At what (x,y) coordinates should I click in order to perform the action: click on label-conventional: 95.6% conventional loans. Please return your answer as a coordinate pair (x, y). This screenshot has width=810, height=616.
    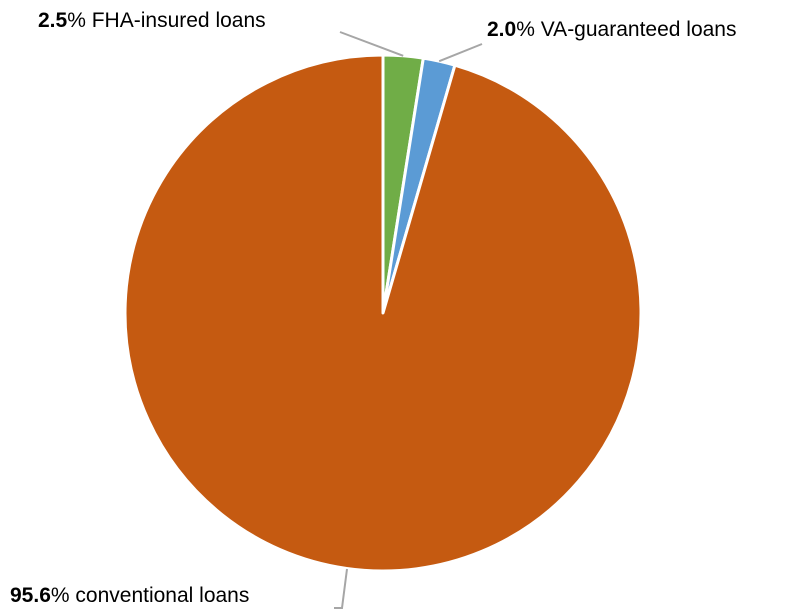
    Looking at the image, I should click on (129, 595).